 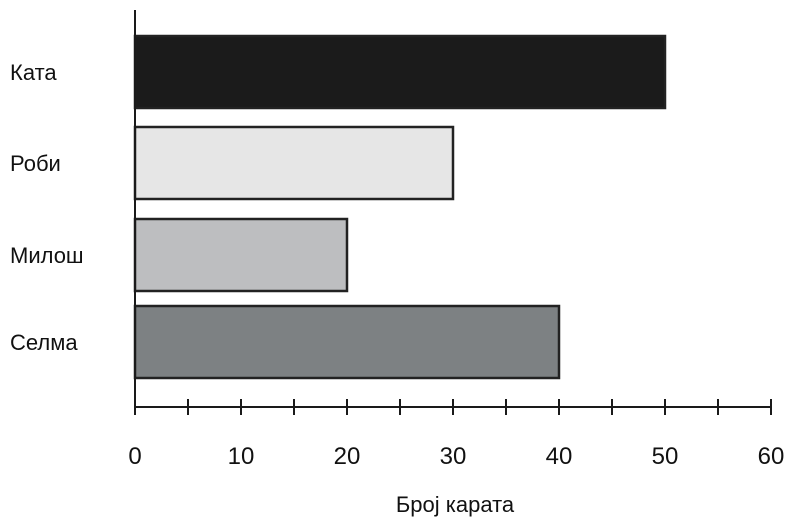 I want to click on tick-label-60: 60, so click(x=771, y=456).